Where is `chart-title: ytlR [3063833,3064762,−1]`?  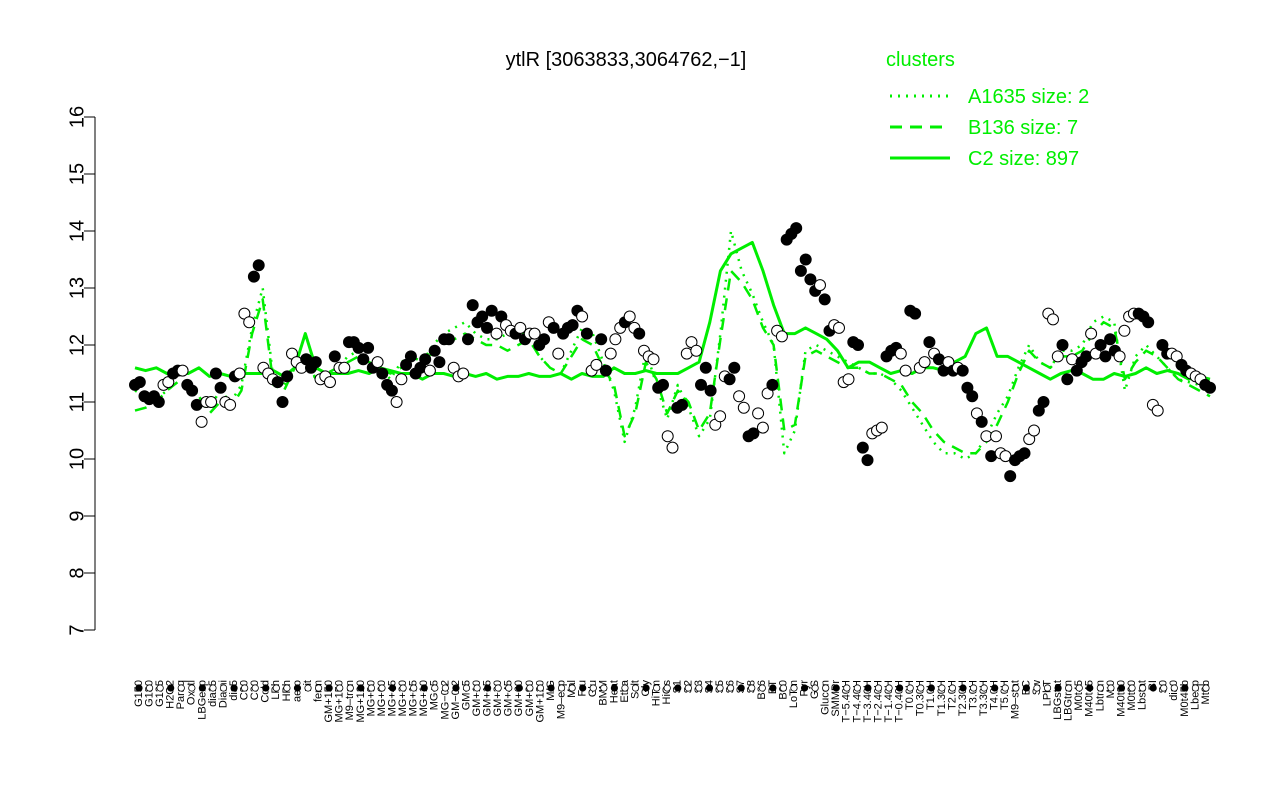
chart-title: ytlR [3063833,3064762,−1] is located at coordinates (626, 60).